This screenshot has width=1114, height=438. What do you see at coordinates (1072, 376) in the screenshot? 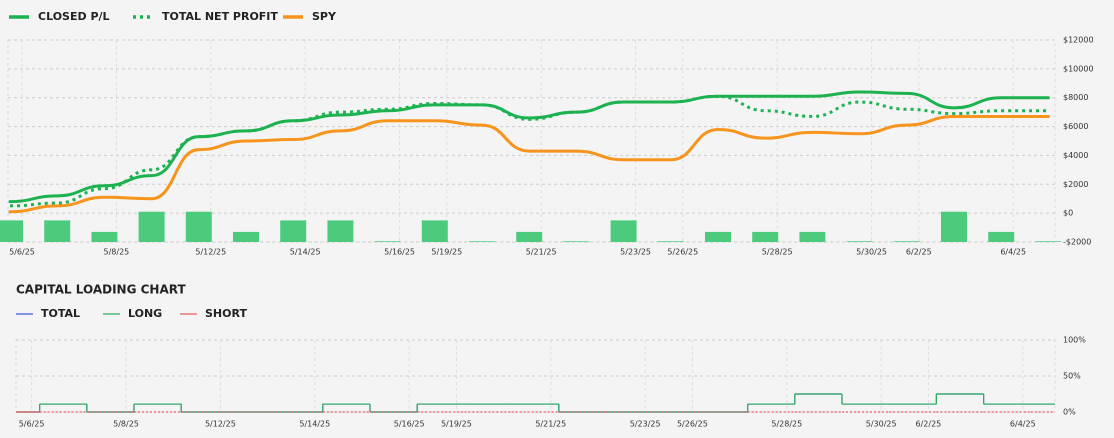
I see `y-tick-label: 50%` at bounding box center [1072, 376].